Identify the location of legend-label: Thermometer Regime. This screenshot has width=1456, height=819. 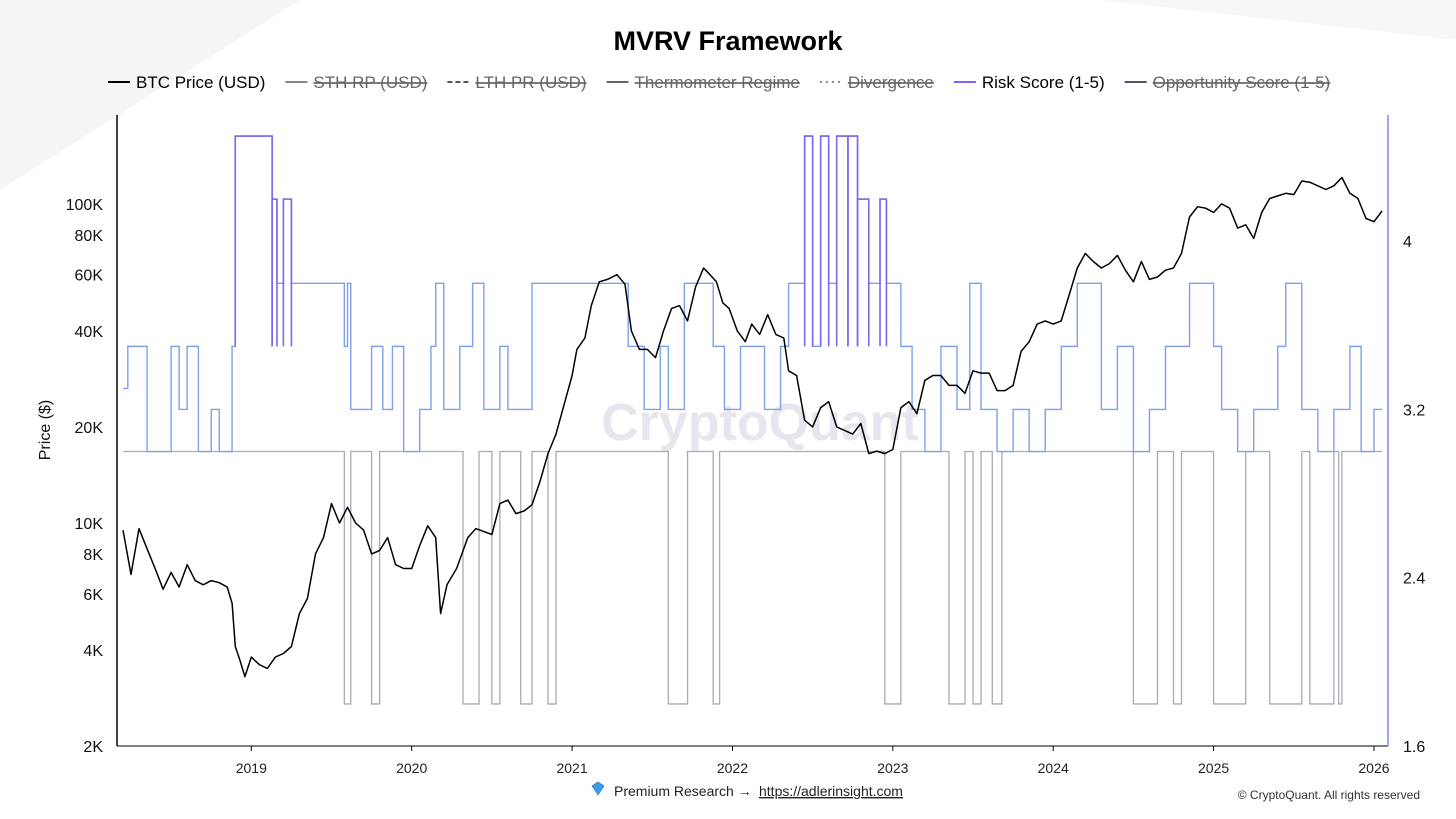
(717, 82).